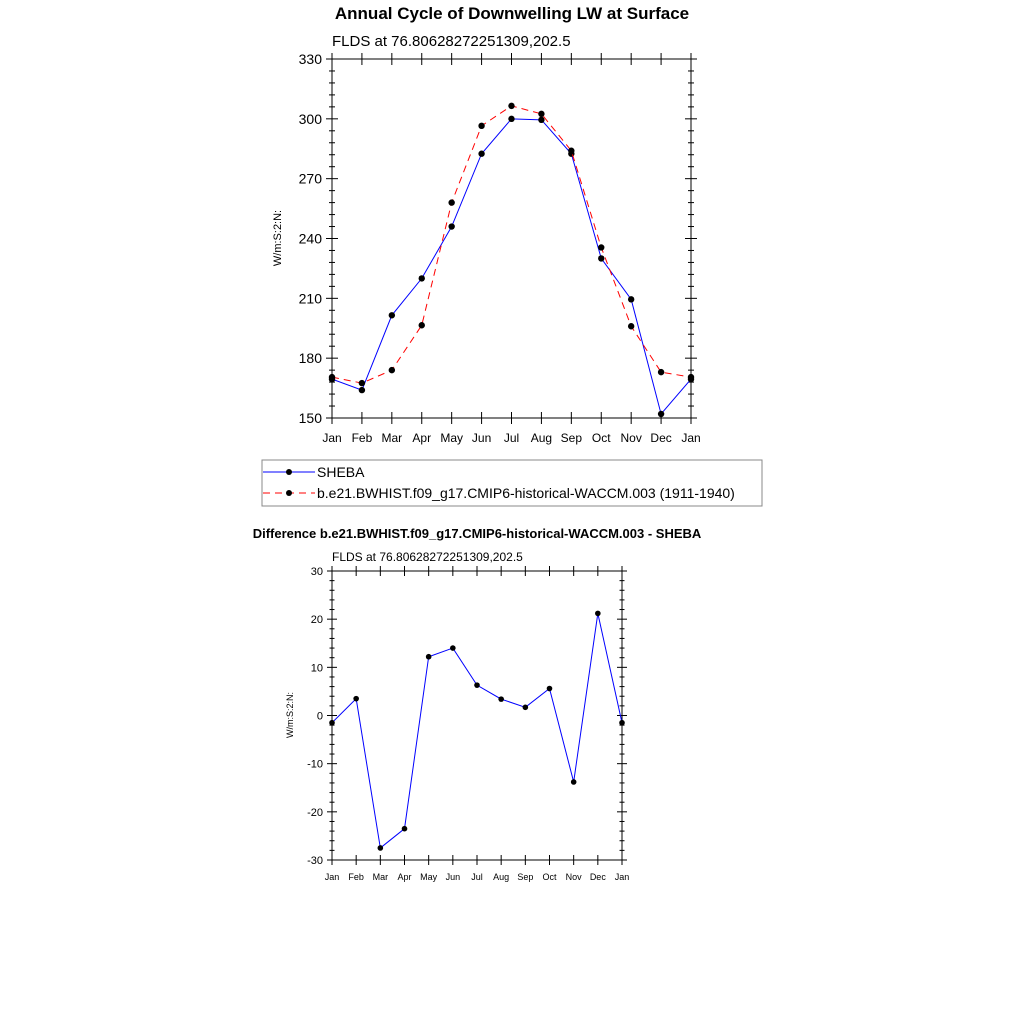 The width and height of the screenshot is (1024, 1024). Describe the element at coordinates (574, 877) in the screenshot. I see `chart2-xtick-label: Nov` at that location.